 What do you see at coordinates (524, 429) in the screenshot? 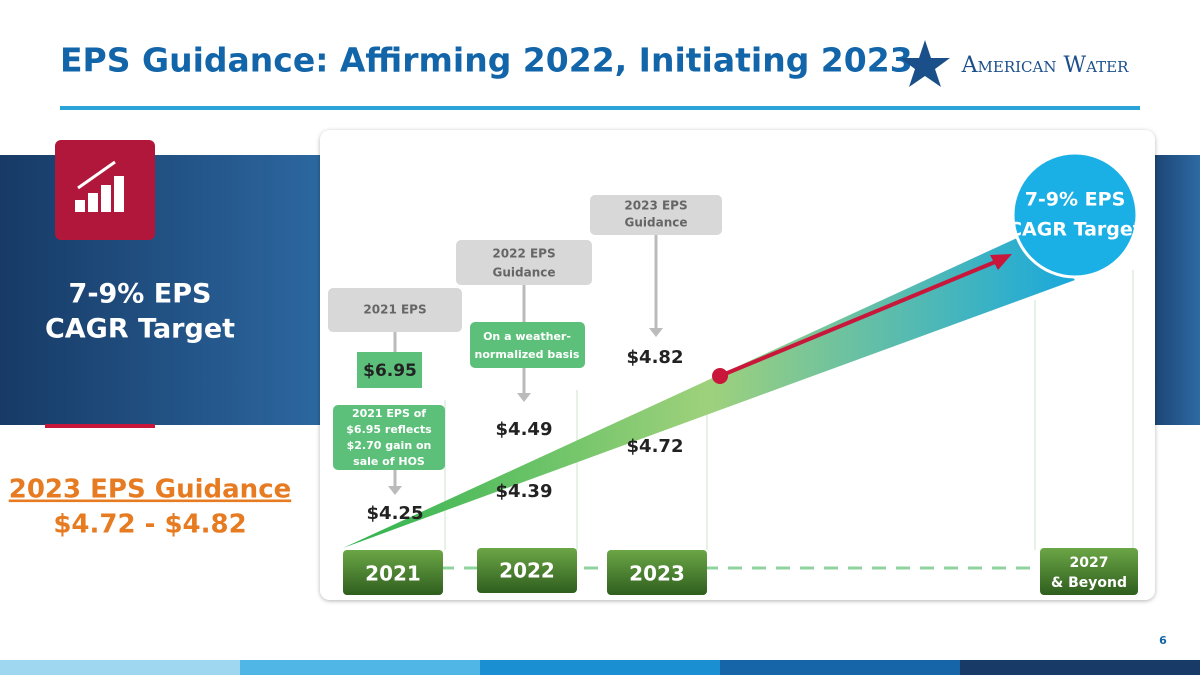
I see `value: $4.49` at bounding box center [524, 429].